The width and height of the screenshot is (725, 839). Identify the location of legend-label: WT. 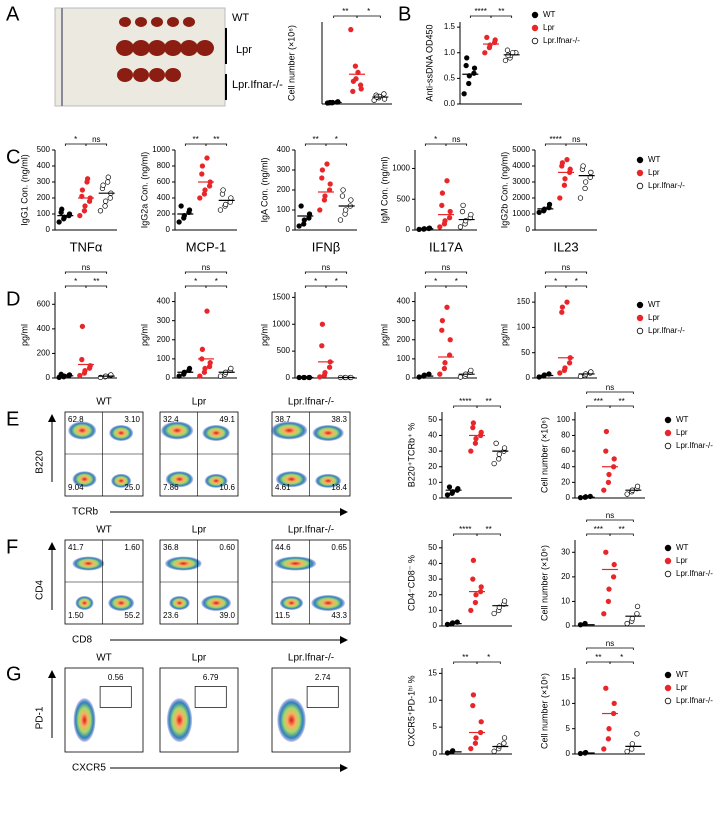
(682, 674).